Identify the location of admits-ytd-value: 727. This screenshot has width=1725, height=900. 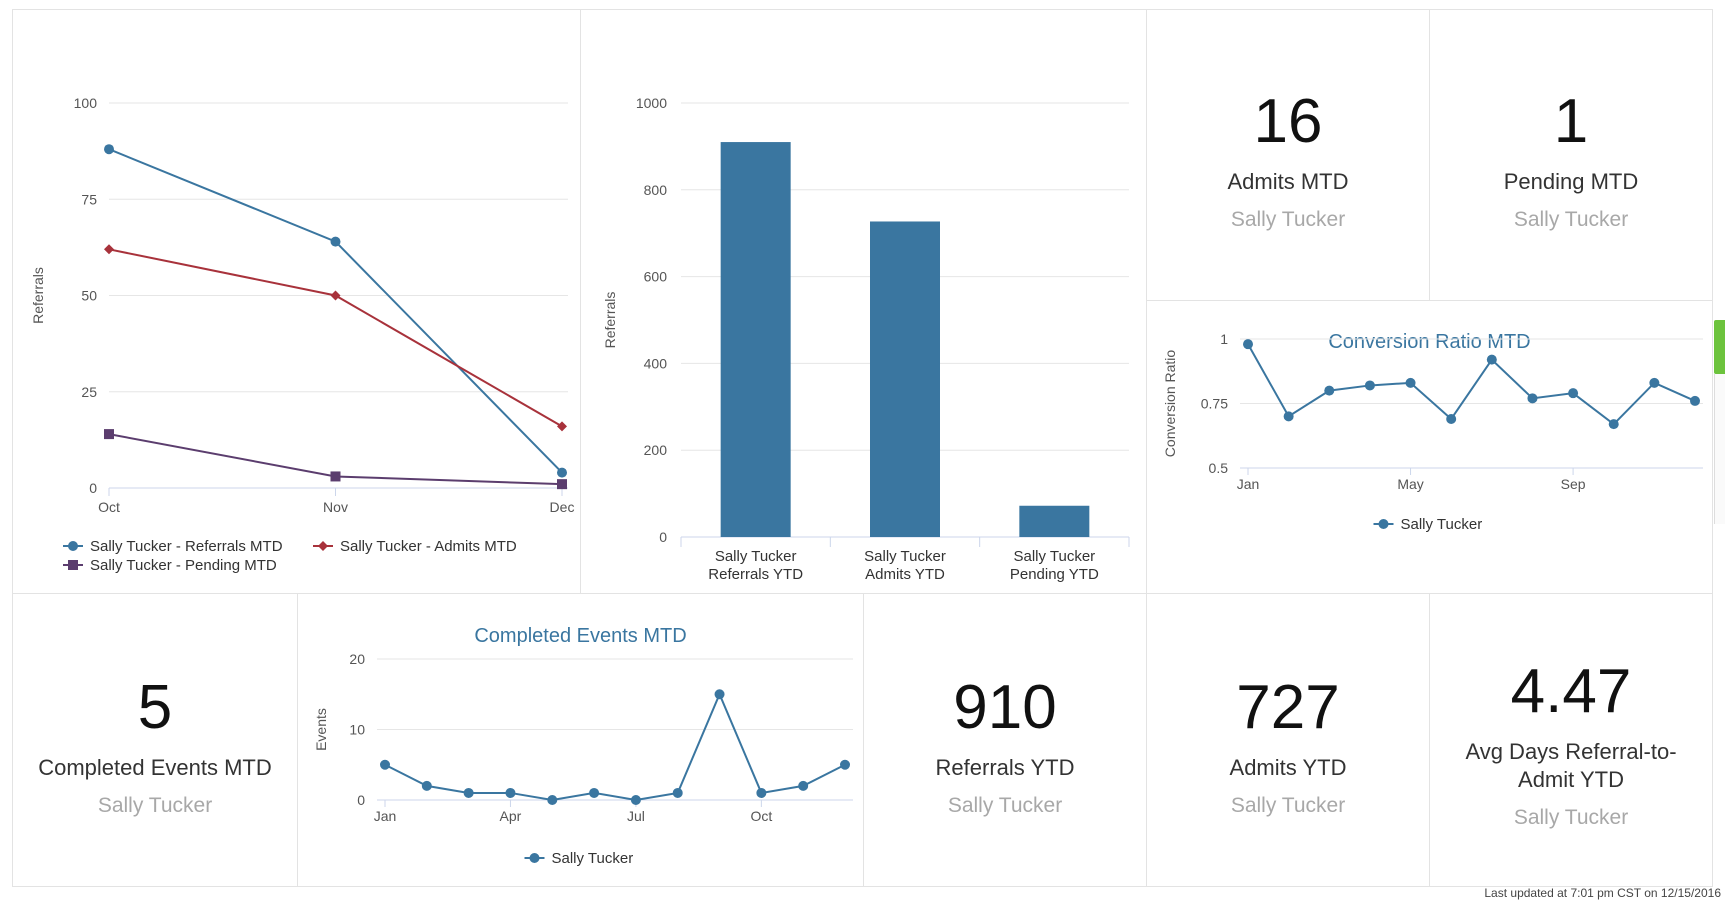
(1288, 707).